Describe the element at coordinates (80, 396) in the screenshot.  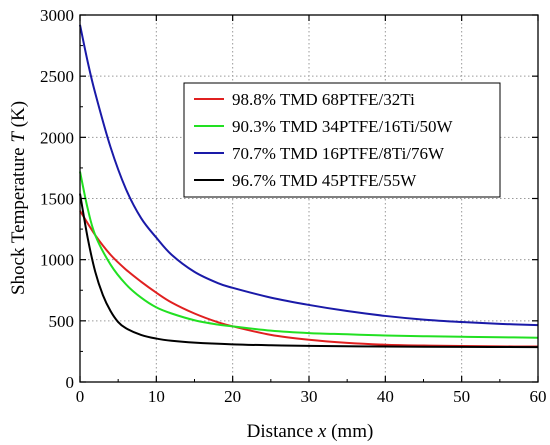
I see `x-tick-label: 0` at that location.